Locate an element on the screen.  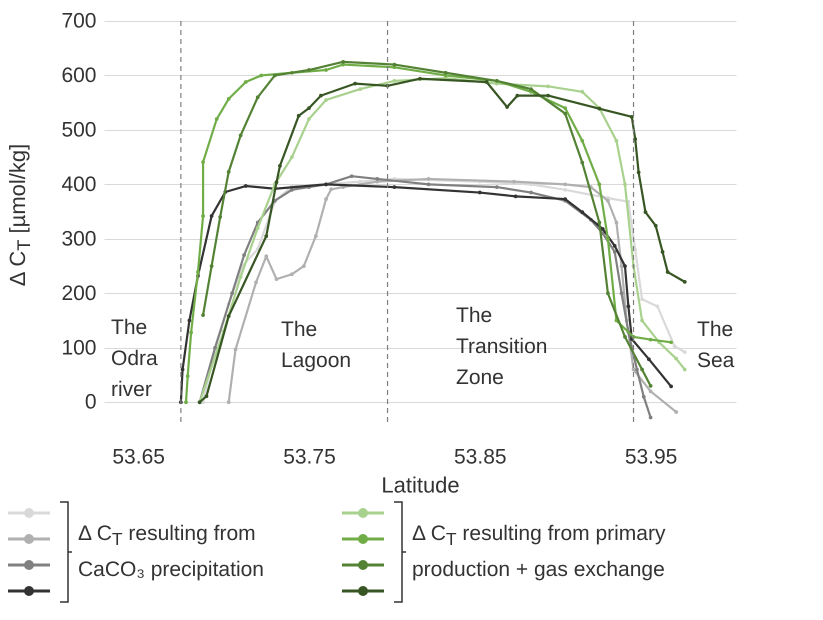
y-tick-label: 700 is located at coordinates (78, 21).